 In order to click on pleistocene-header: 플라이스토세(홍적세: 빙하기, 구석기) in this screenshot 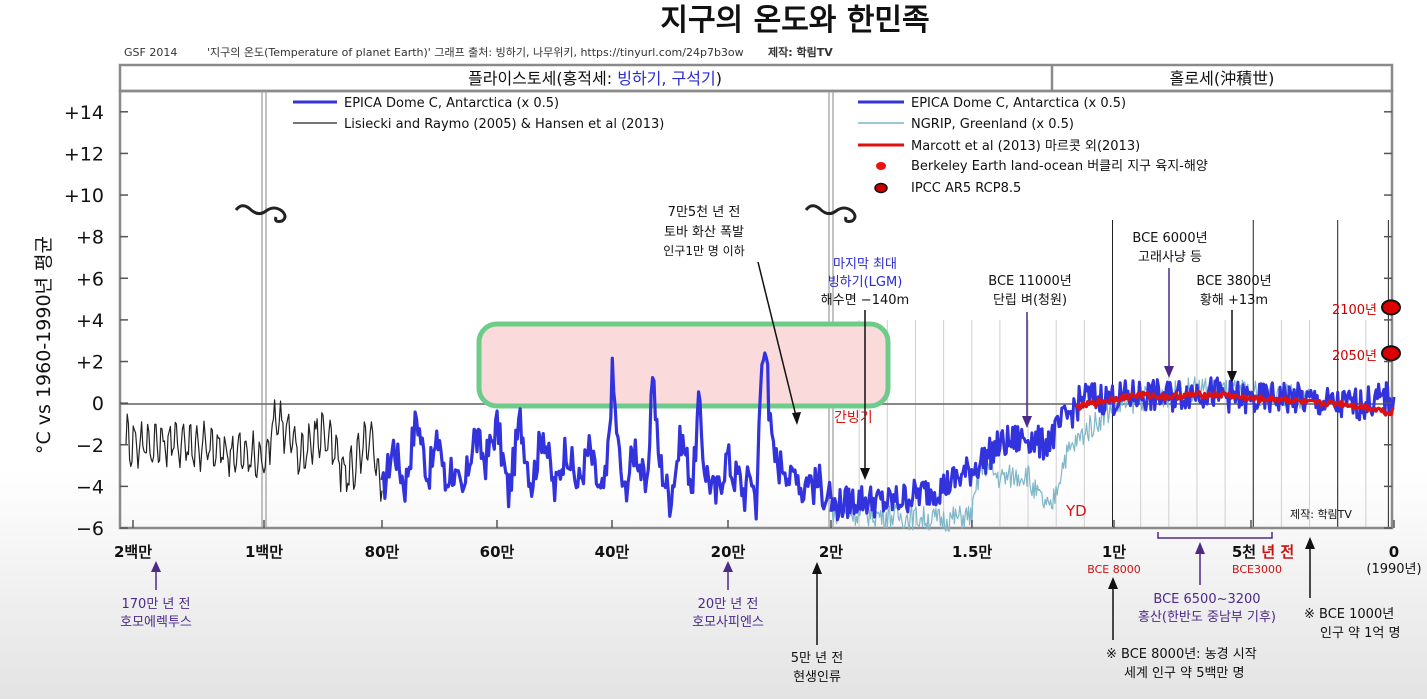, I will do `click(595, 78)`.